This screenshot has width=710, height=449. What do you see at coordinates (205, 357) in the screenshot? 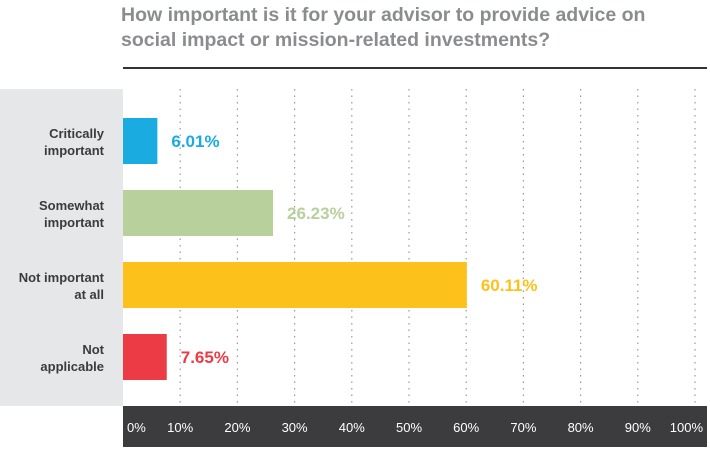
I see `value-label-3: 7.65%` at bounding box center [205, 357].